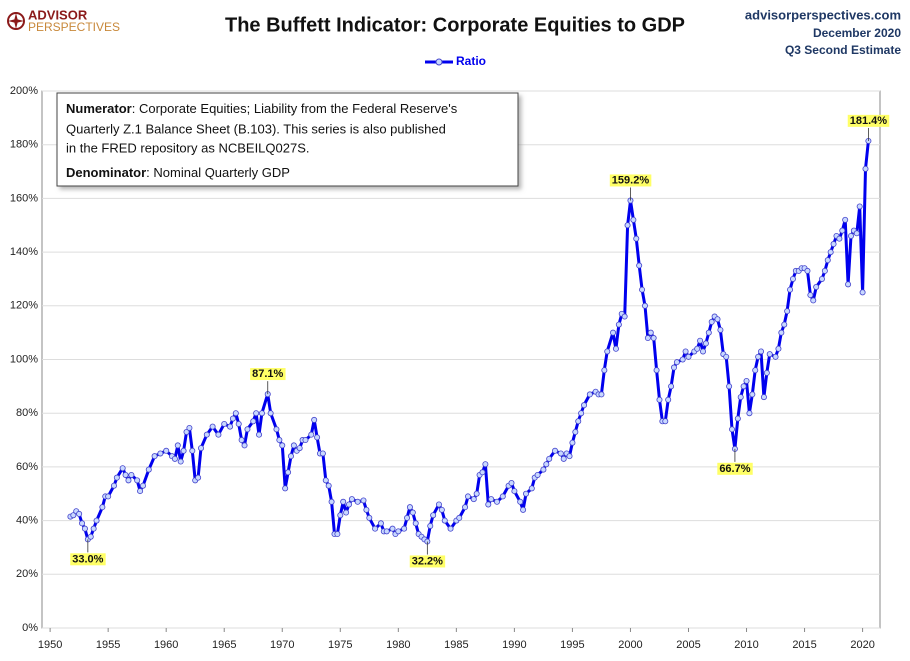 Image resolution: width=910 pixels, height=661 pixels. Describe the element at coordinates (869, 121) in the screenshot. I see `annotation-label: 181.4%` at that location.